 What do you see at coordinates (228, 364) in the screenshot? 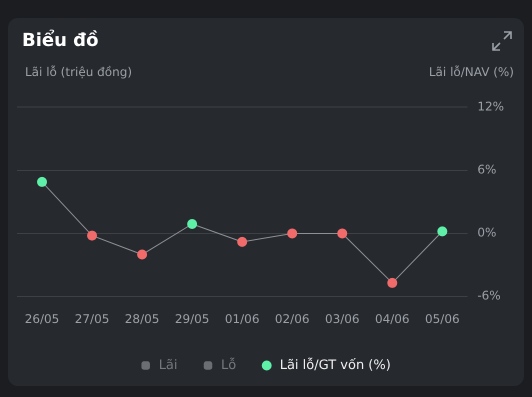
I see `legend-label: Lỗ` at bounding box center [228, 364].